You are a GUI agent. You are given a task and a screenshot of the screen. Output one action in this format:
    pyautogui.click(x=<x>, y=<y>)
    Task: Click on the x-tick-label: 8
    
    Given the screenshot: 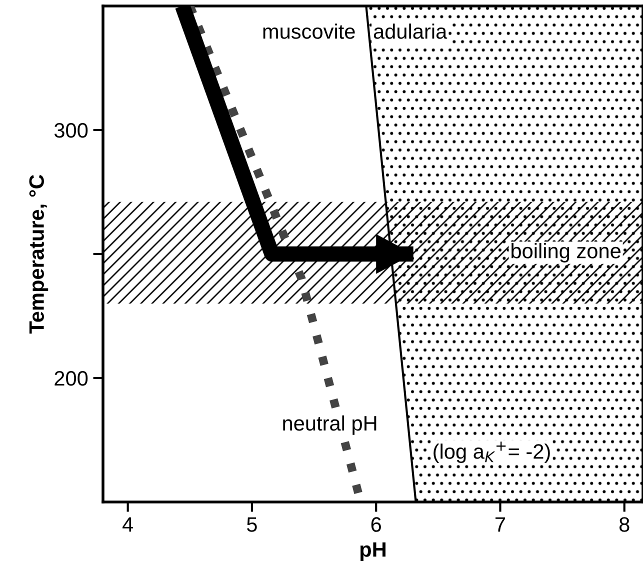 What is the action you would take?
    pyautogui.click(x=624, y=524)
    